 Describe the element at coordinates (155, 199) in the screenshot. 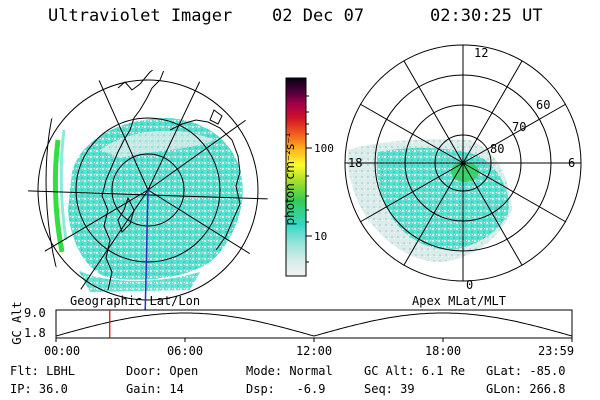

I see `geo-aurora-region` at that location.